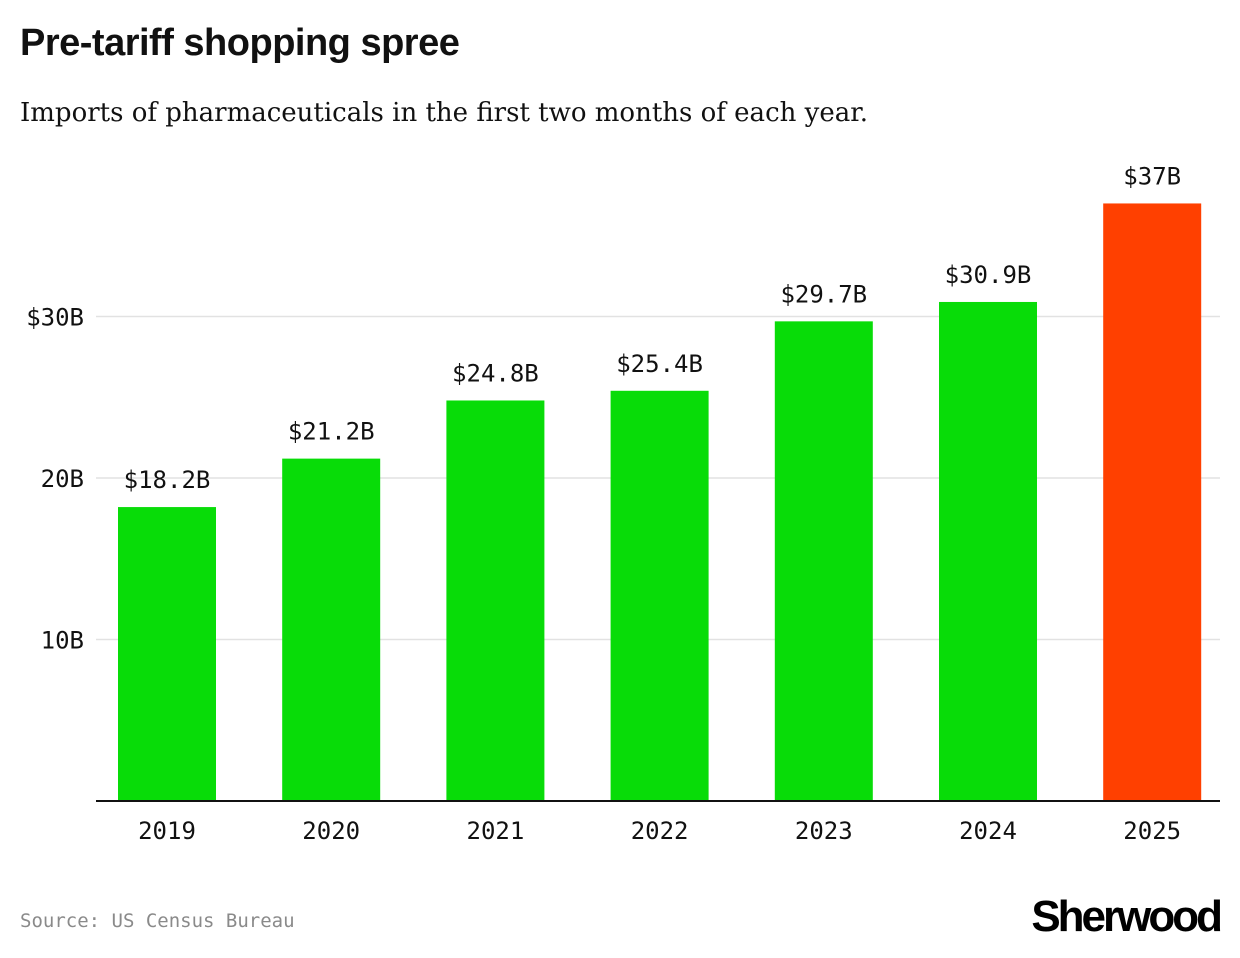  What do you see at coordinates (62, 479) in the screenshot?
I see `y-tick-label: 20B` at bounding box center [62, 479].